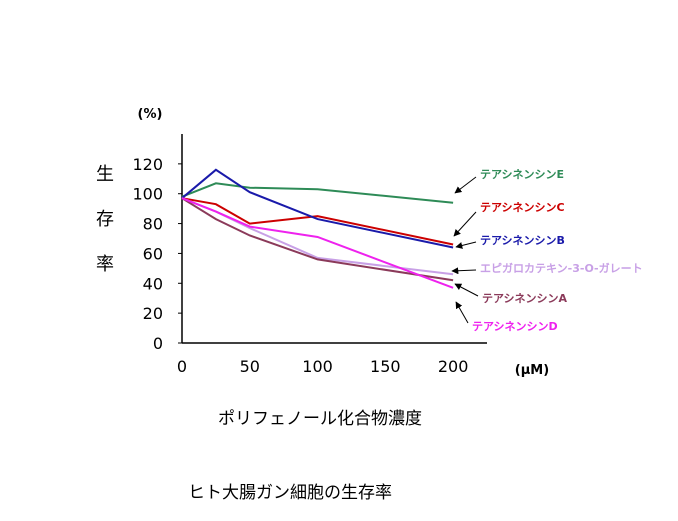 The width and height of the screenshot is (678, 521). What do you see at coordinates (105, 174) in the screenshot?
I see `y-axis-title-char: 生` at bounding box center [105, 174].